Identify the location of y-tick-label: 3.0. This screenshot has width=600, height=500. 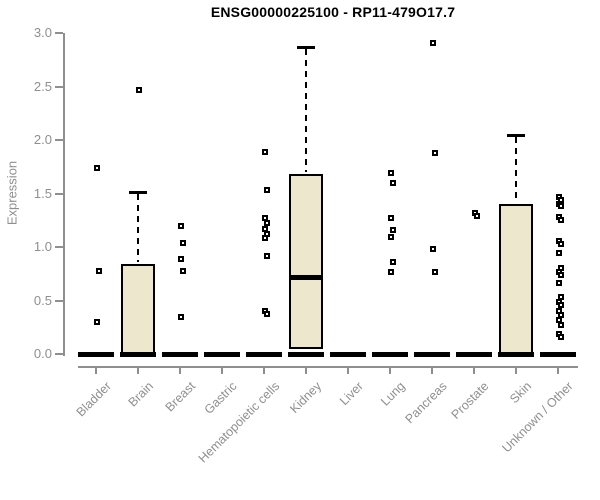
(42, 32).